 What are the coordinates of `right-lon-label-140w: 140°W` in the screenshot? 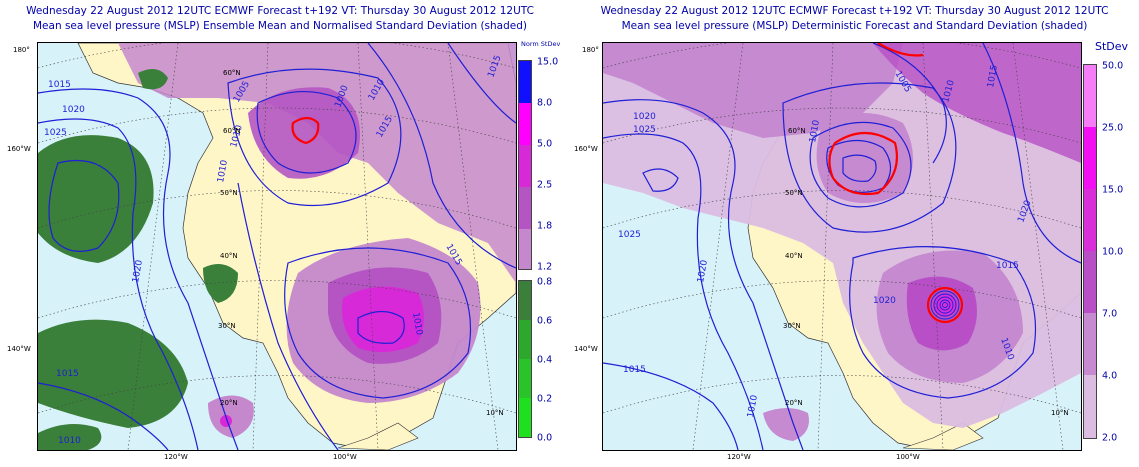 It's located at (586, 349).